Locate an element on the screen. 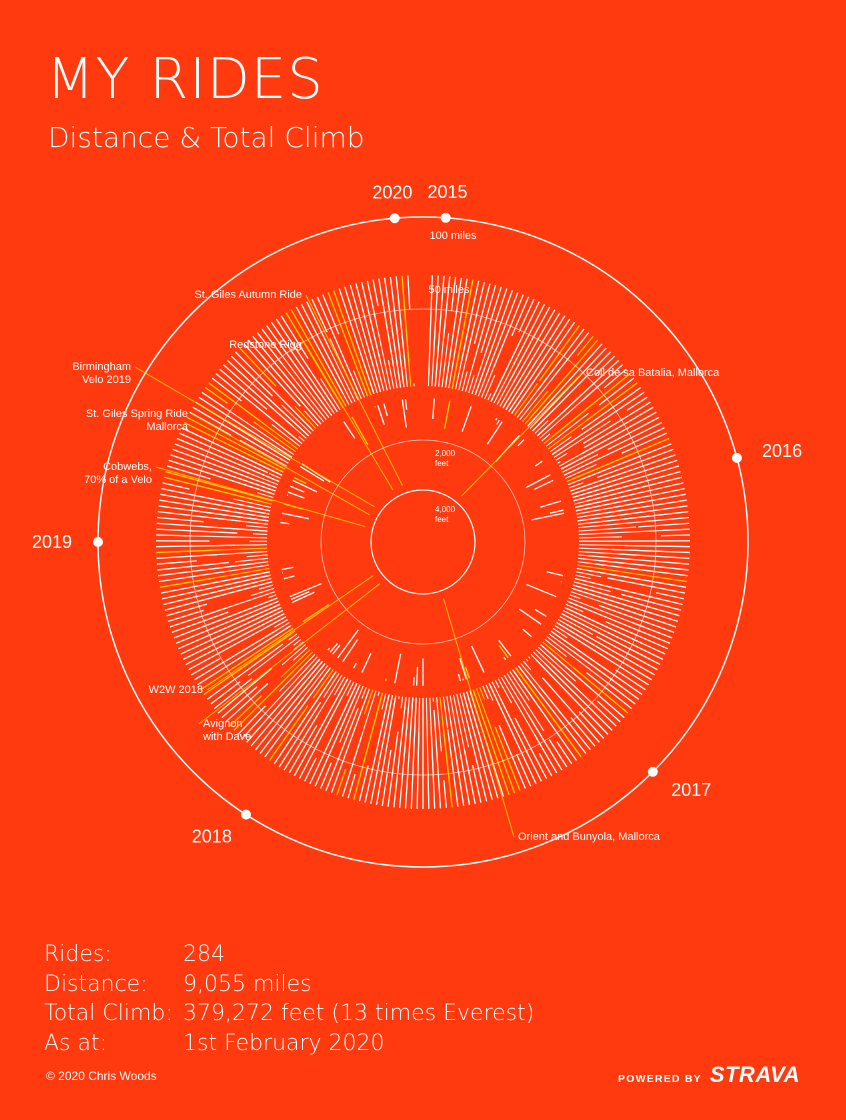 The image size is (846, 1120). annotation-label: Birmingham Velo 2019 is located at coordinates (101, 373).